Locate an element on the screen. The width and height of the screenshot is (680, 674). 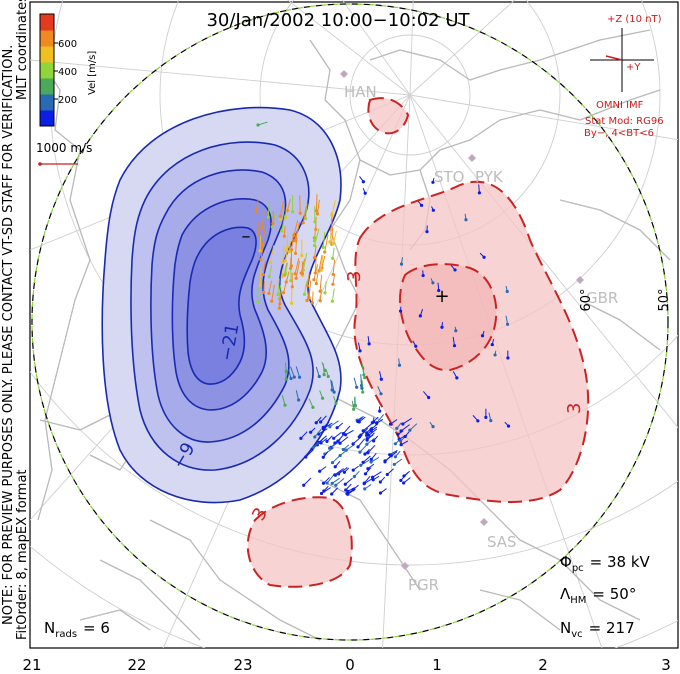
colorbar-tick-400: 400 is located at coordinates (67, 72).